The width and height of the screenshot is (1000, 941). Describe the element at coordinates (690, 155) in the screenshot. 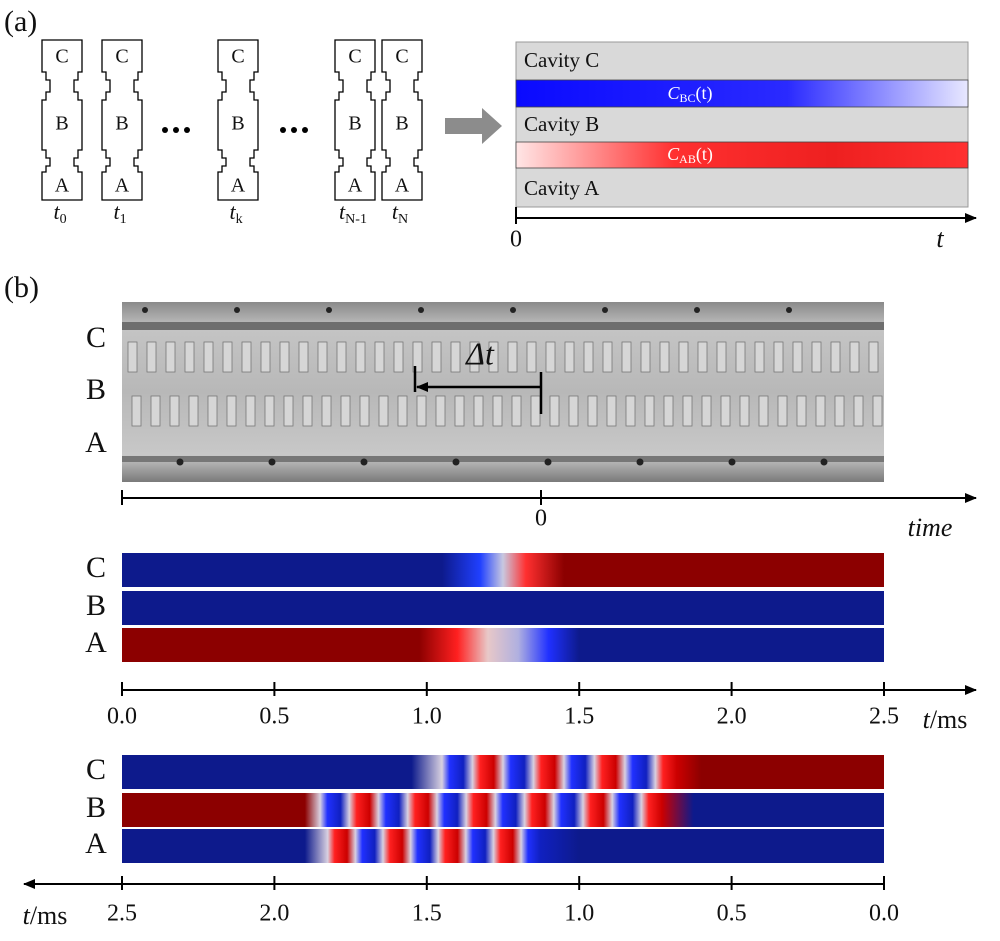

I see `coupling-label: CAB(t)` at that location.